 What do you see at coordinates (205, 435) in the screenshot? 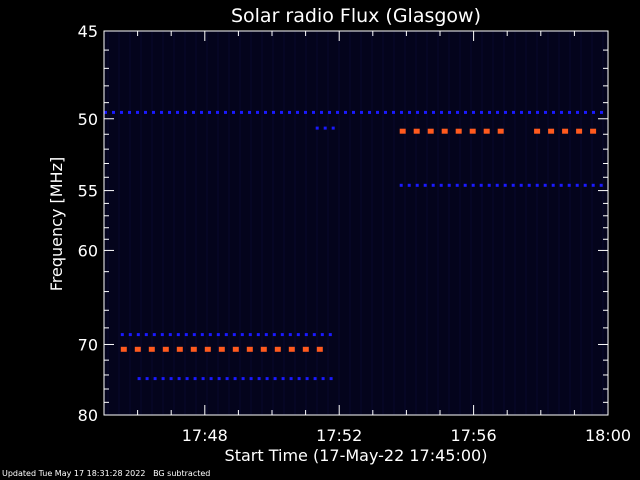
I see `x-tick-label: 17:48` at bounding box center [205, 435].